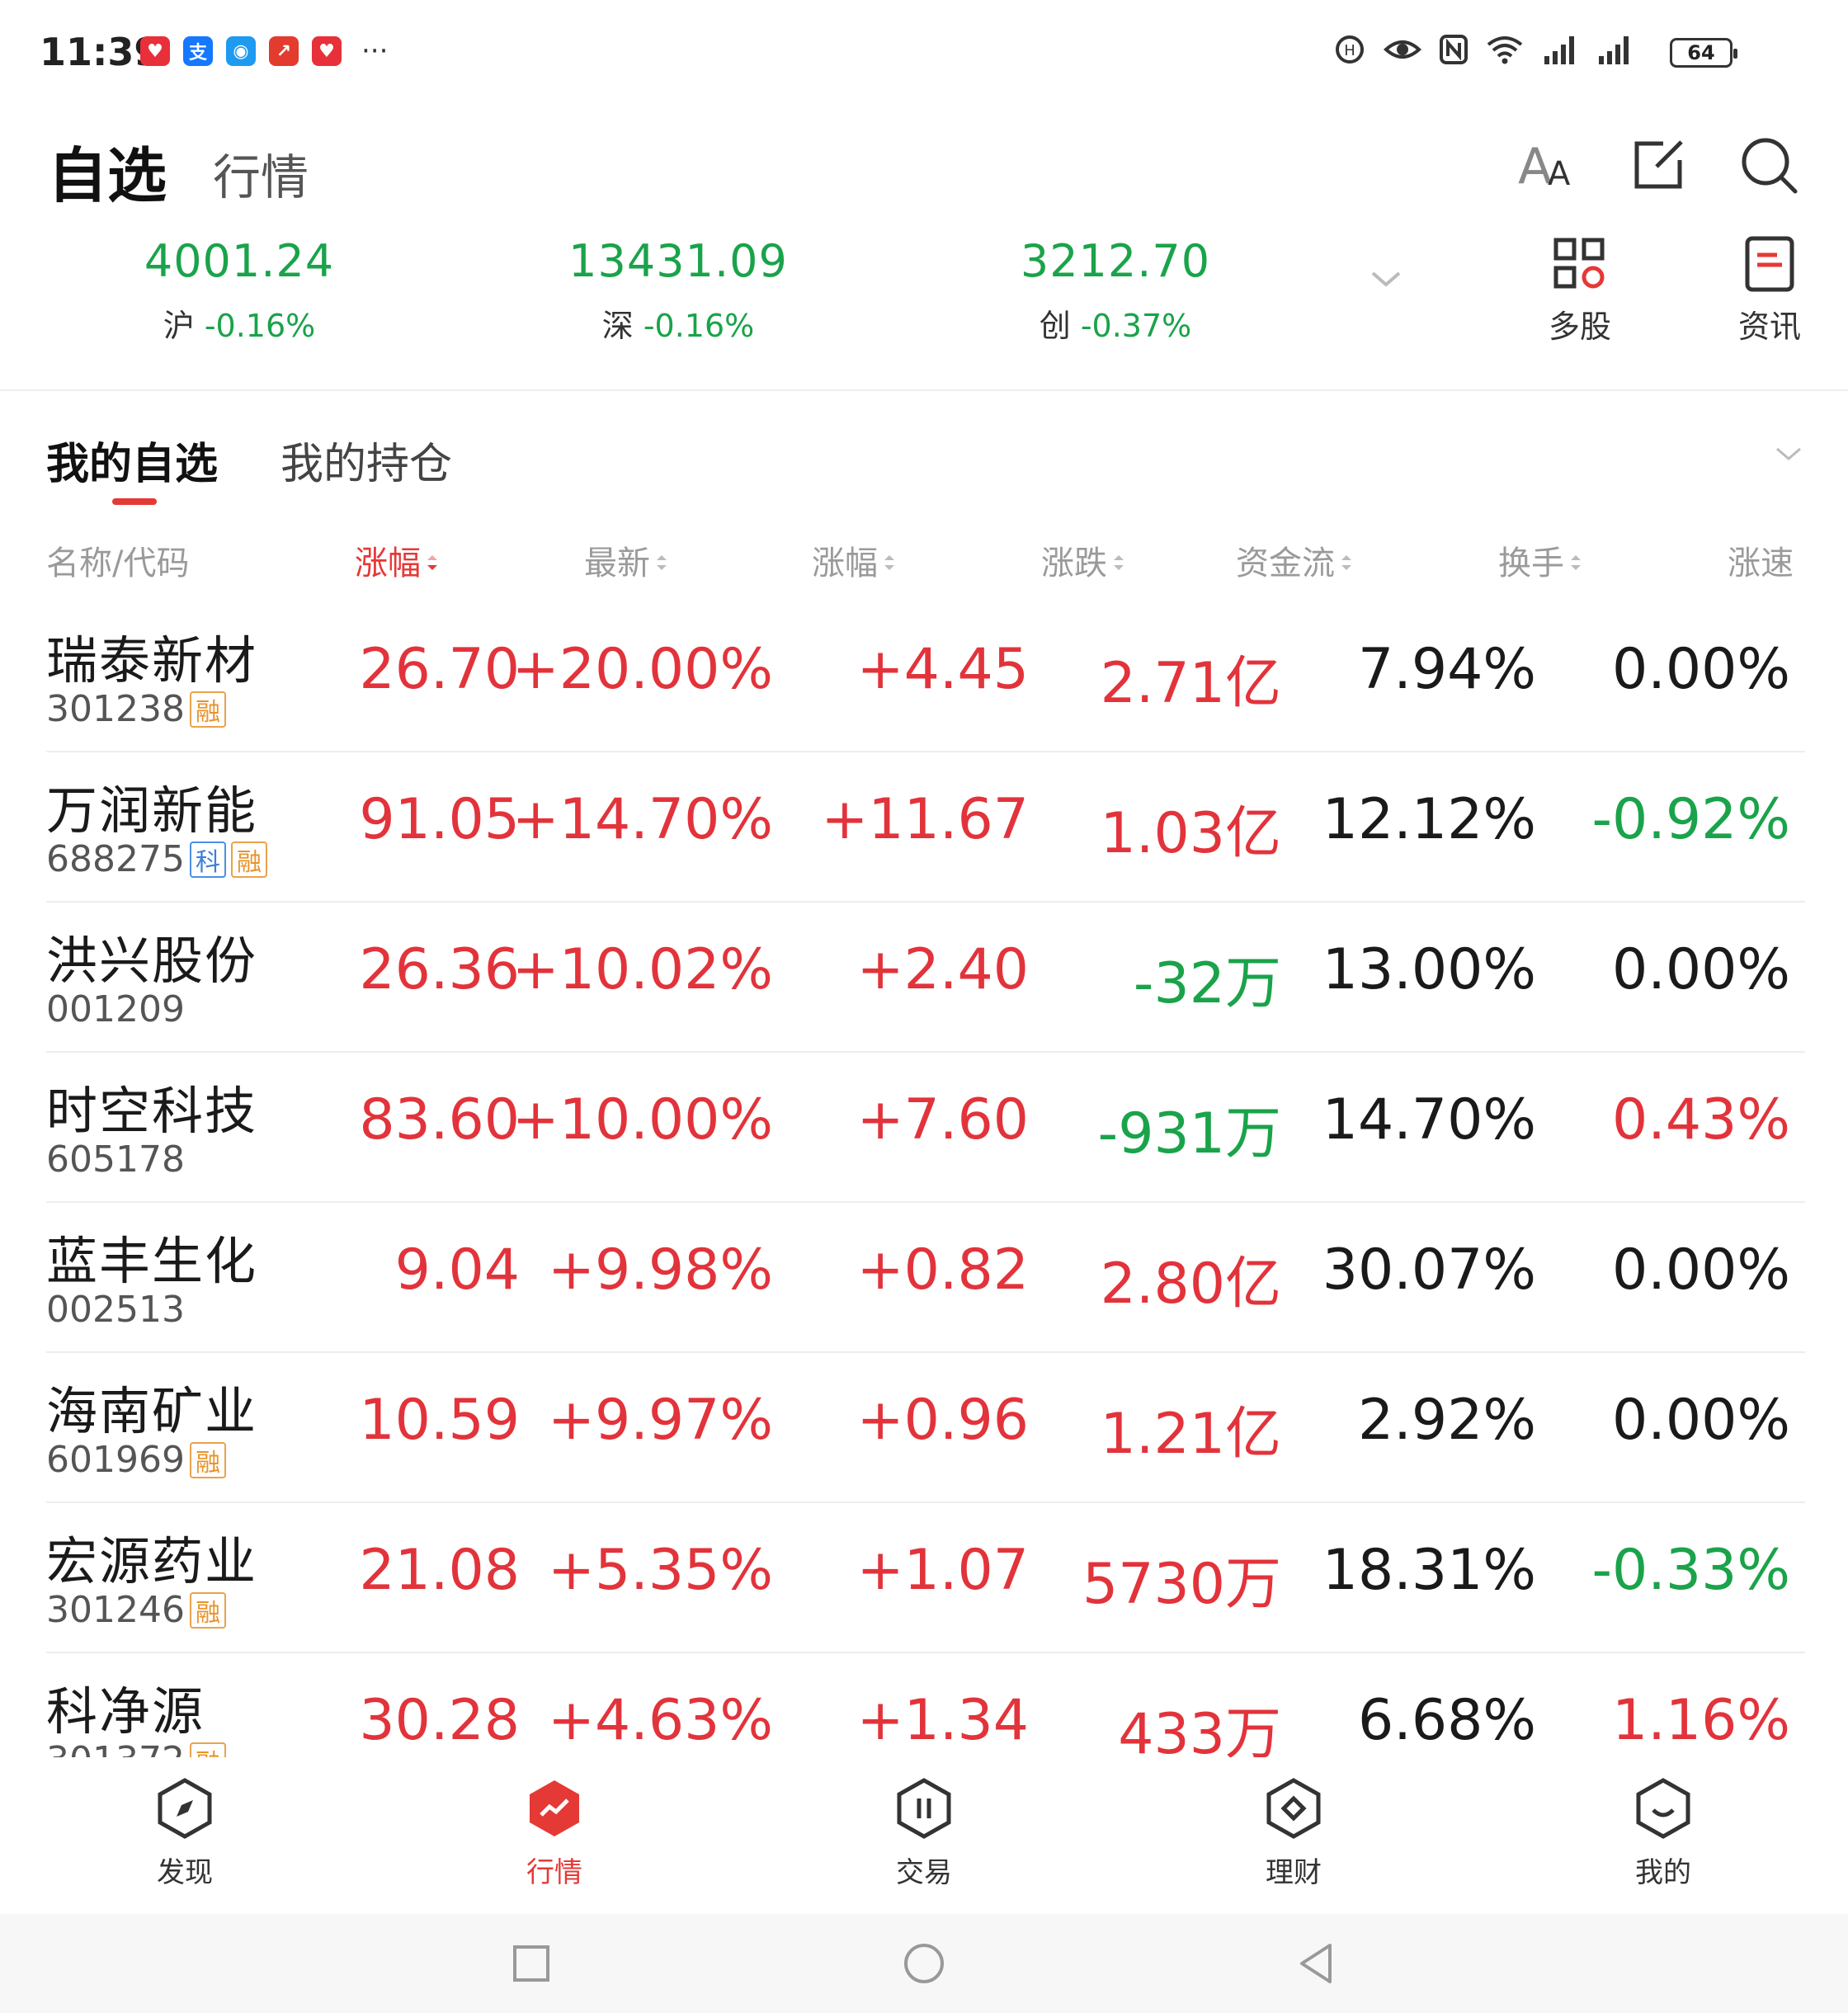  I want to click on cell-change: +1.07, so click(942, 1570).